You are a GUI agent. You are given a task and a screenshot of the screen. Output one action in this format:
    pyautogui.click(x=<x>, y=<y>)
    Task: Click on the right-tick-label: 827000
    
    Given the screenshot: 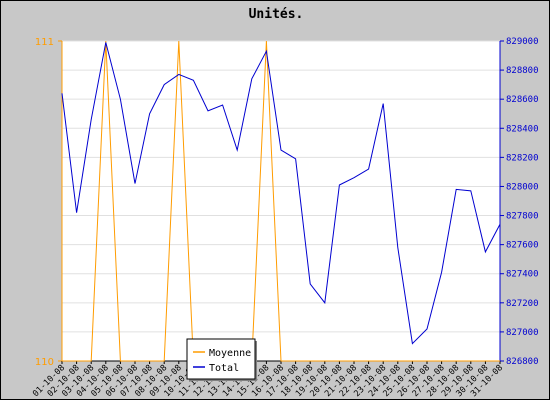 What is the action you would take?
    pyautogui.click(x=522, y=333)
    